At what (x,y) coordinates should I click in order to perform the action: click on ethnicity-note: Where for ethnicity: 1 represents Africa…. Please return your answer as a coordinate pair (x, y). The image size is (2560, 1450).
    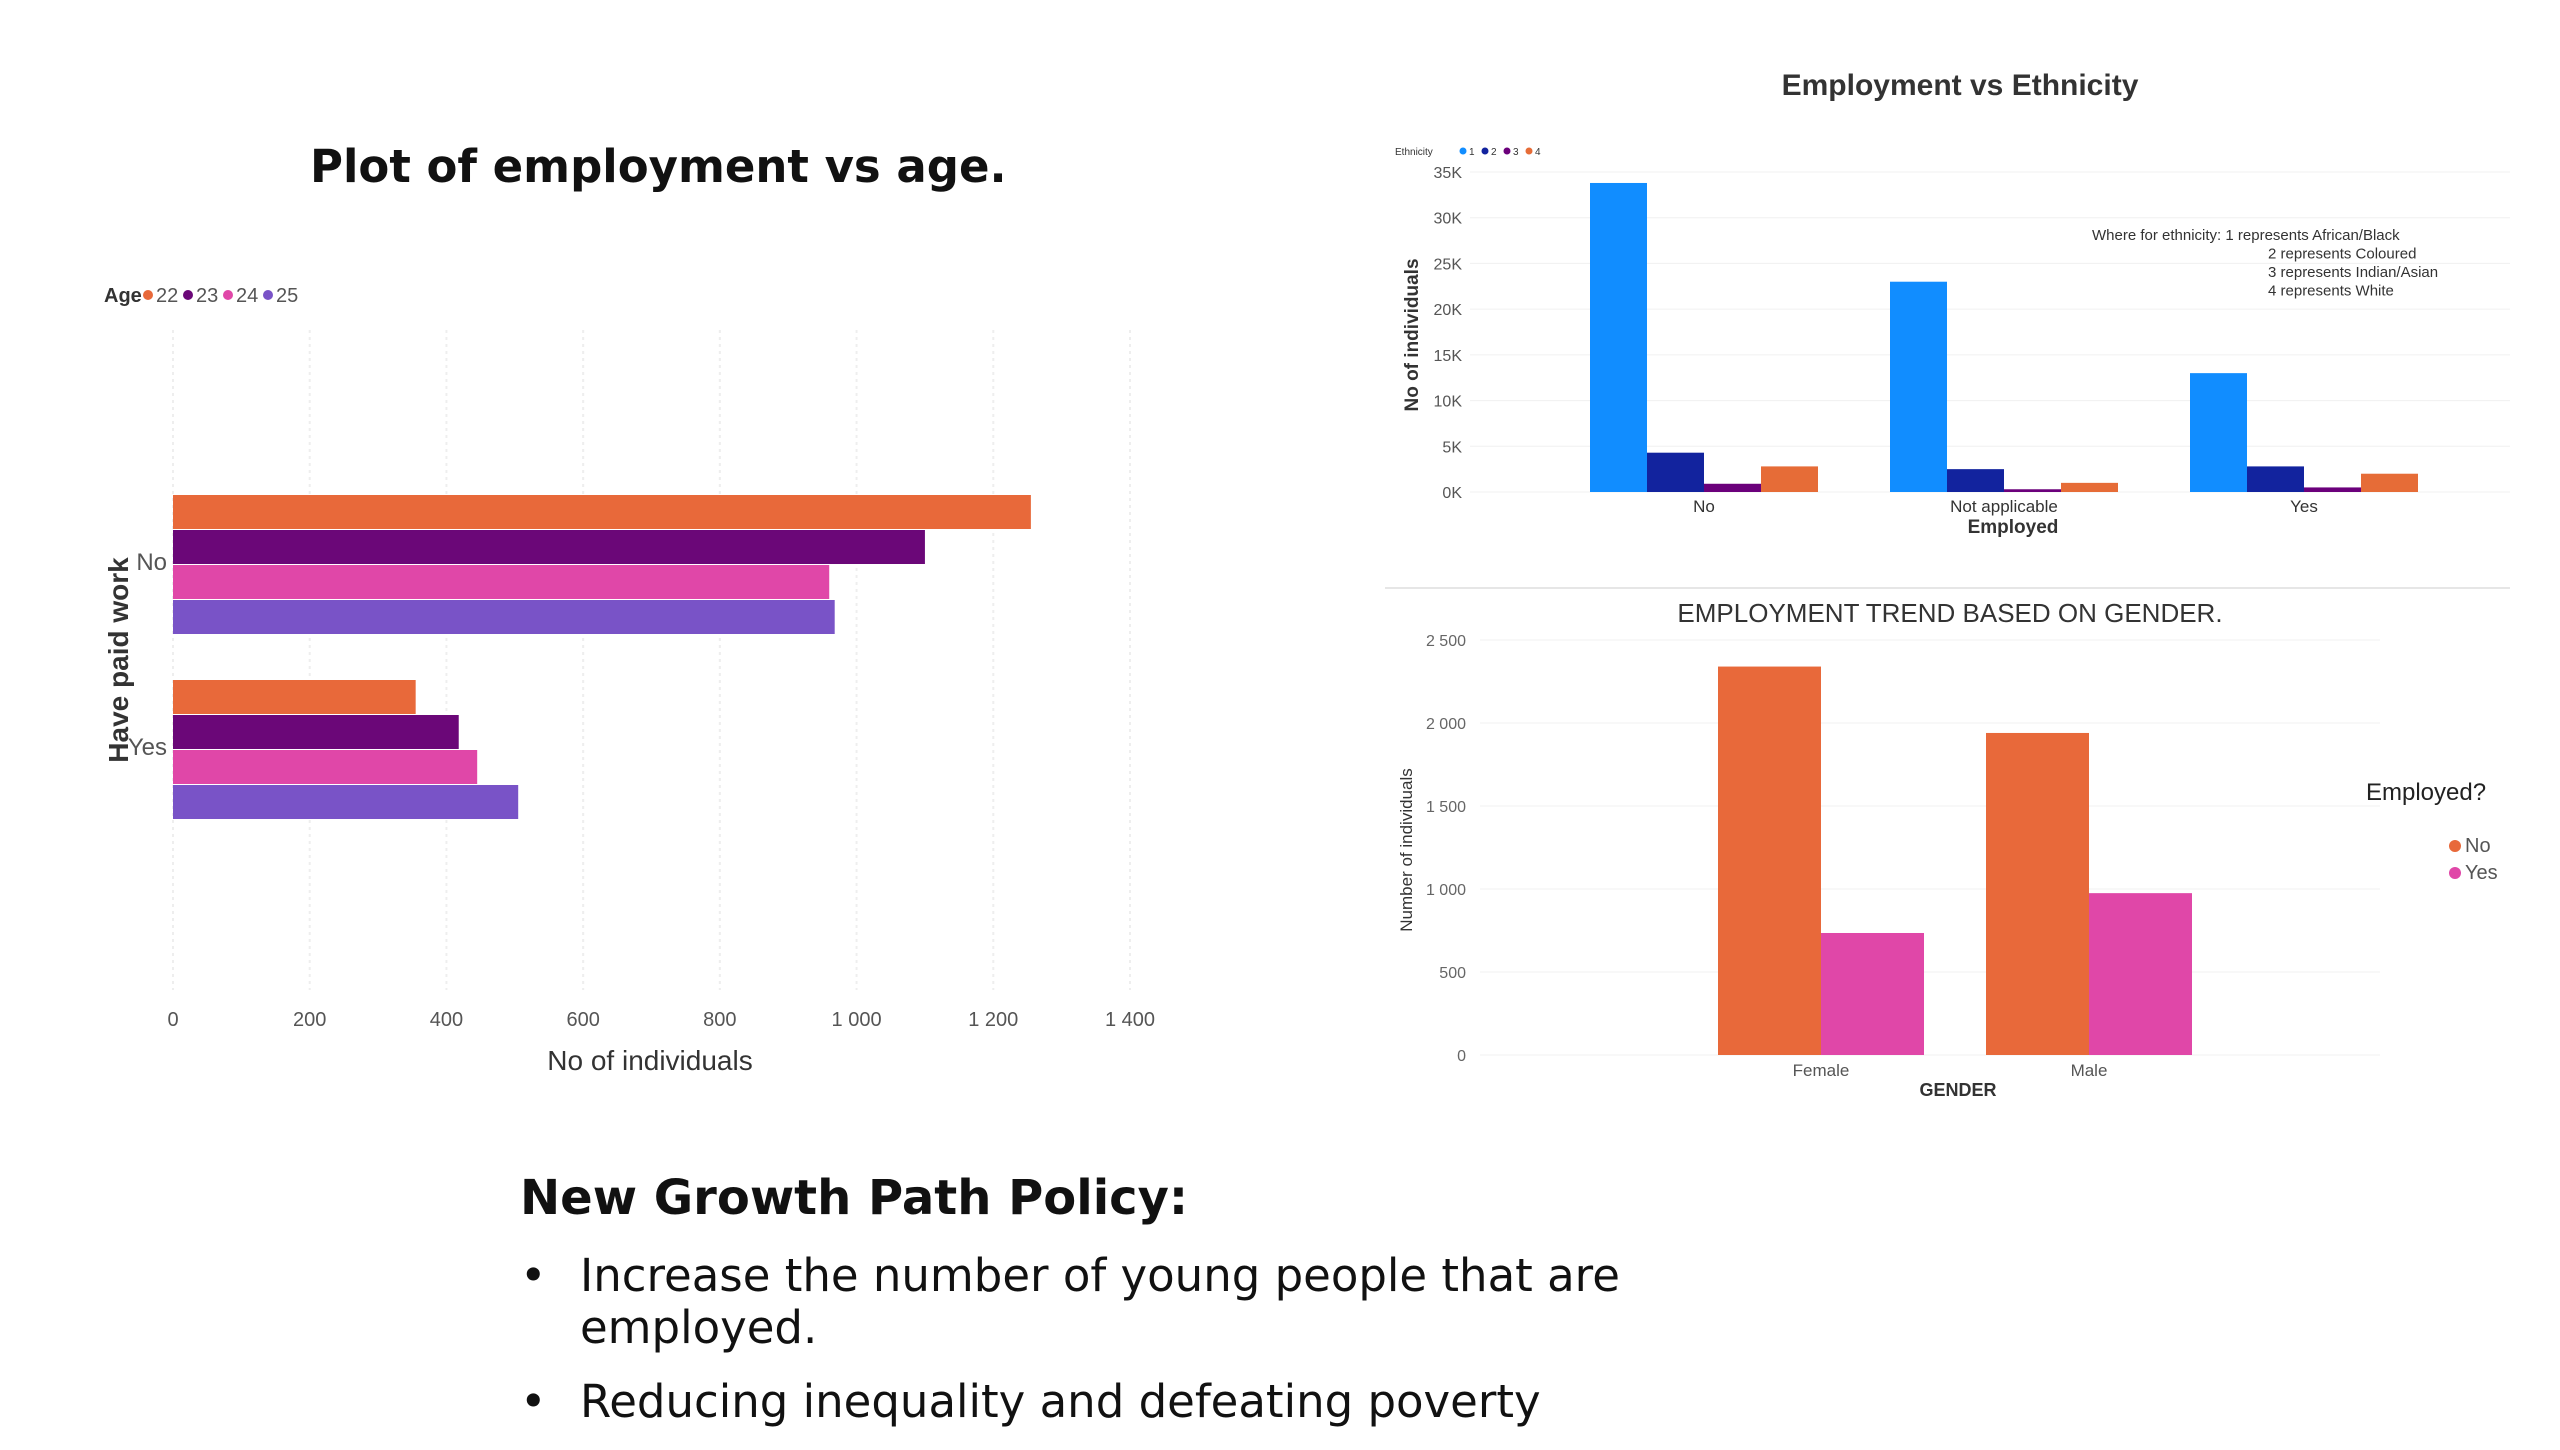
    Looking at the image, I should click on (2246, 235).